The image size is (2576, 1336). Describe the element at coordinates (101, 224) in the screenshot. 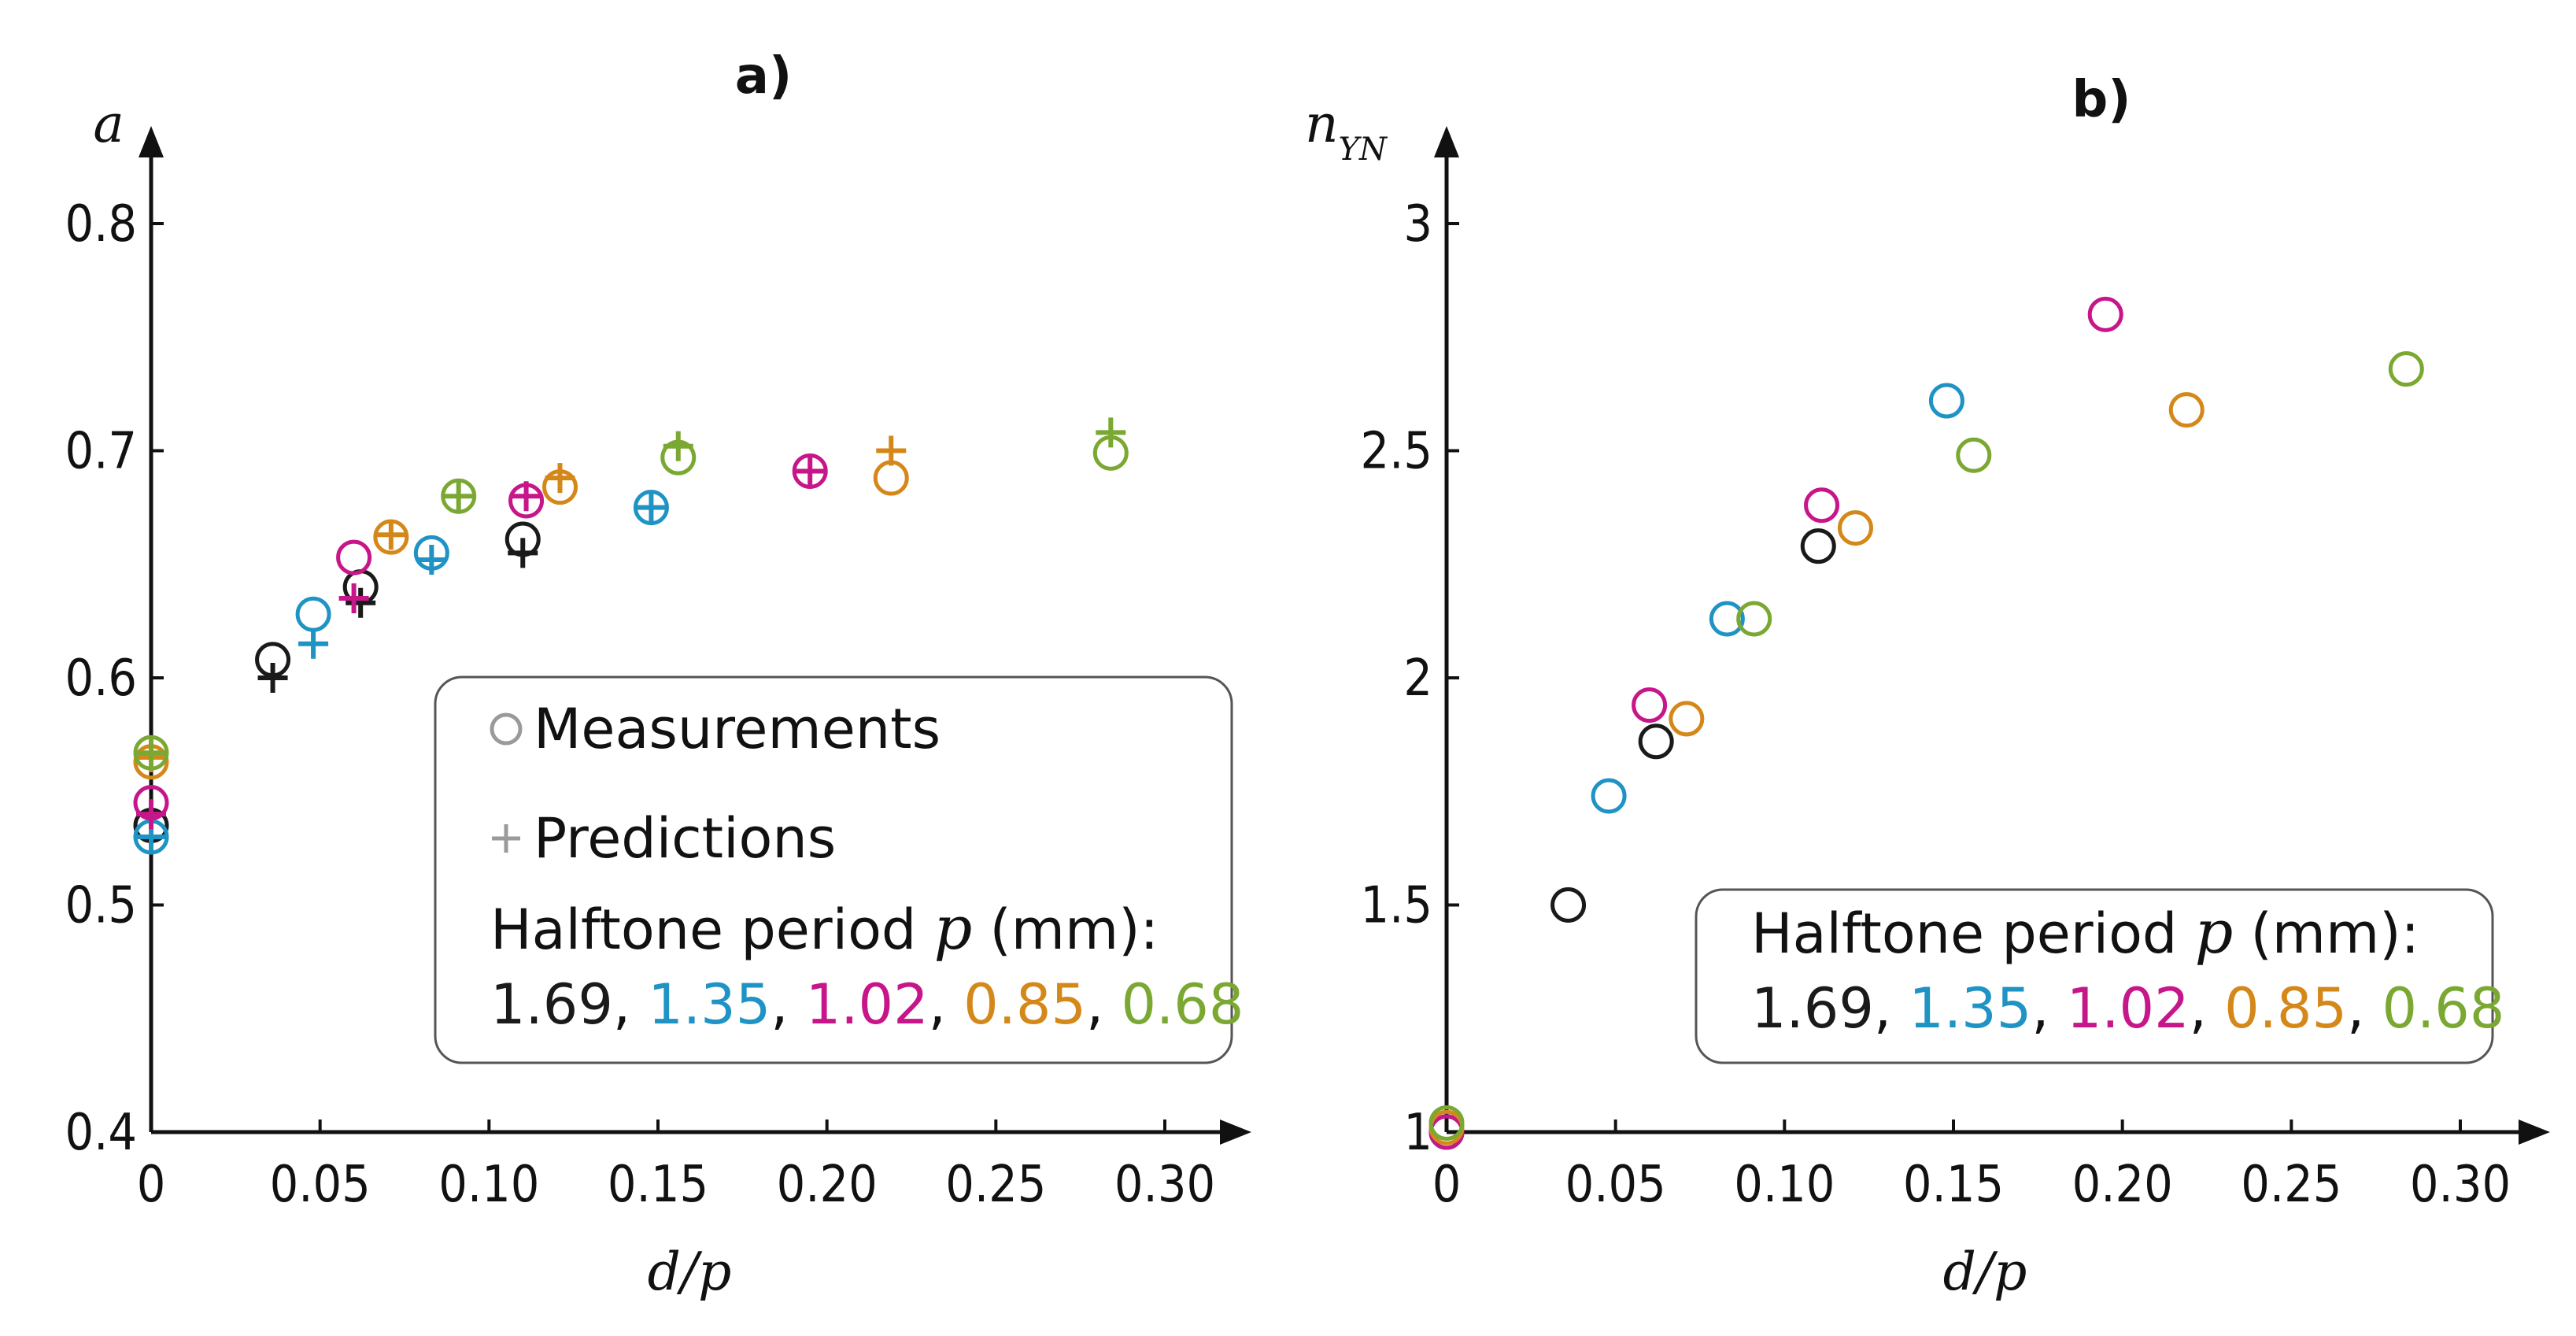

I see `y-tick-label: 0.8` at that location.